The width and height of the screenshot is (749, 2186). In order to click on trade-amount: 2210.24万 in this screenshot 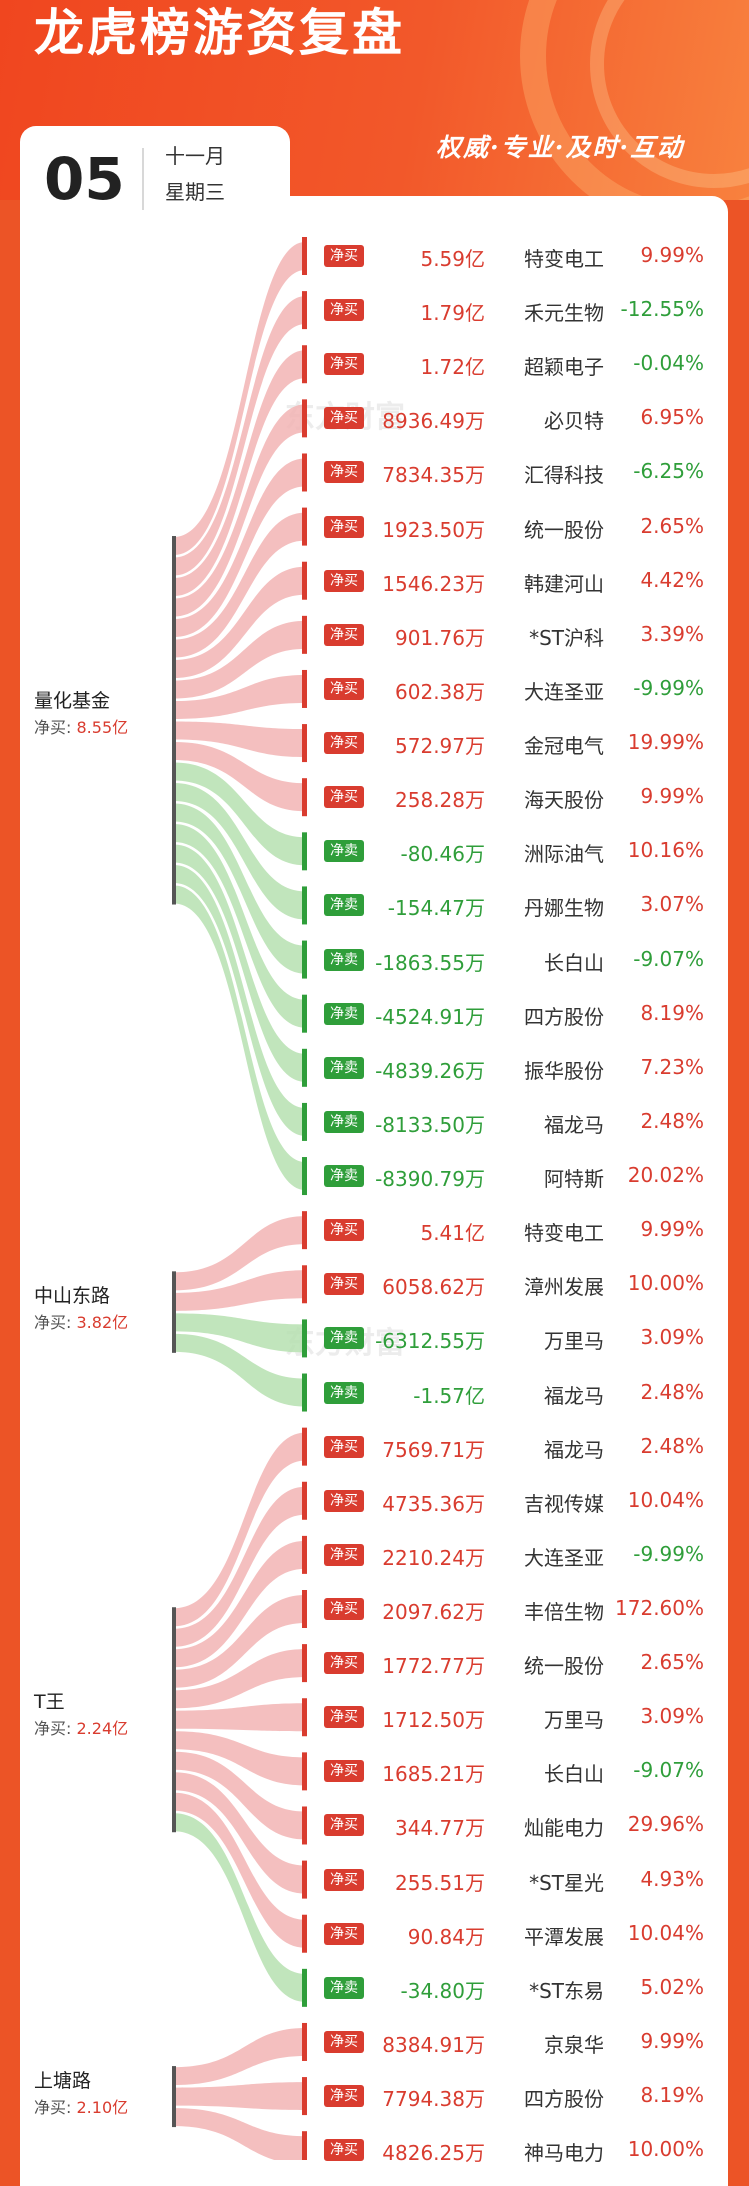, I will do `click(433, 1557)`.